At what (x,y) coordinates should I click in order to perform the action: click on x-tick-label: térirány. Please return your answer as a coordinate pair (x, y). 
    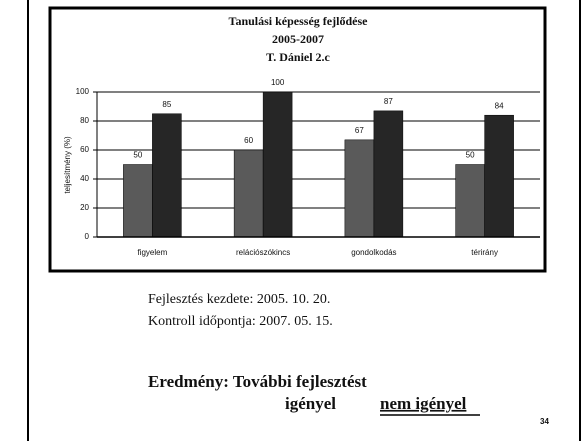
    Looking at the image, I should click on (484, 252).